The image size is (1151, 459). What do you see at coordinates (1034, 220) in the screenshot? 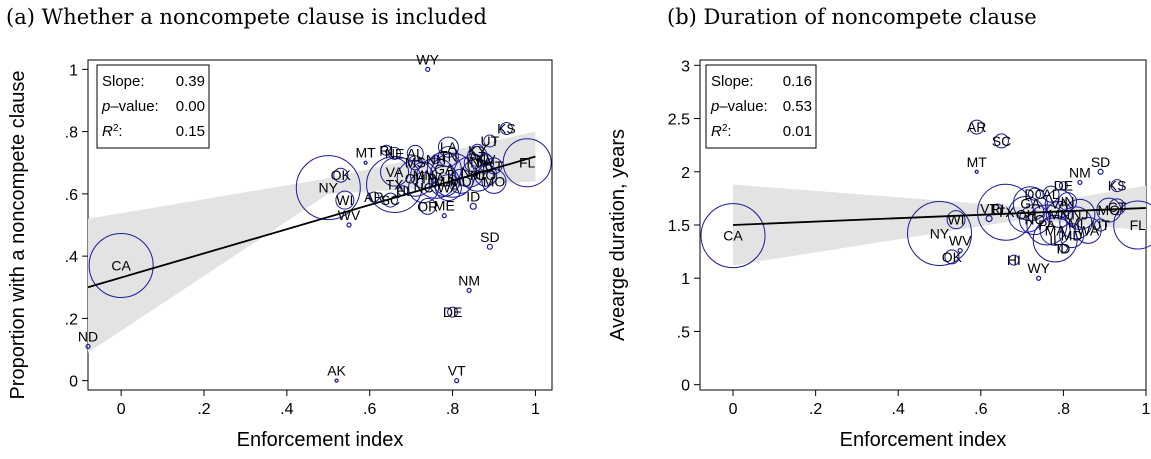
I see `data-point-nc` at bounding box center [1034, 220].